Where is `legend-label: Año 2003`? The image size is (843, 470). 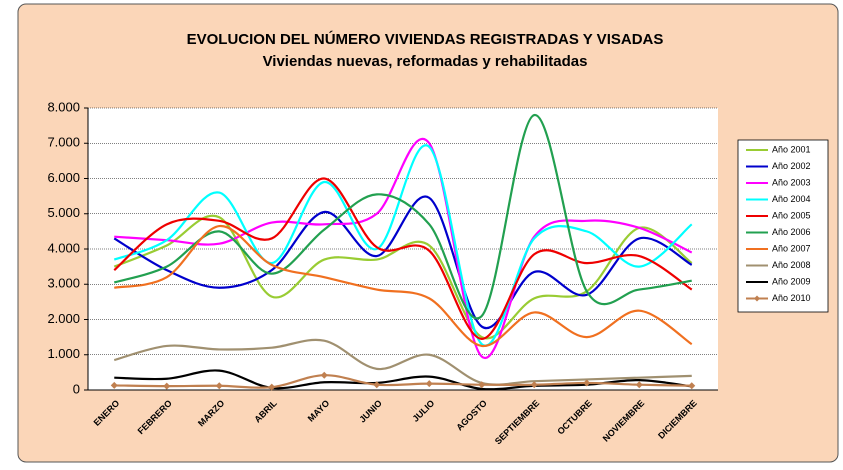
legend-label: Año 2003 is located at coordinates (791, 182).